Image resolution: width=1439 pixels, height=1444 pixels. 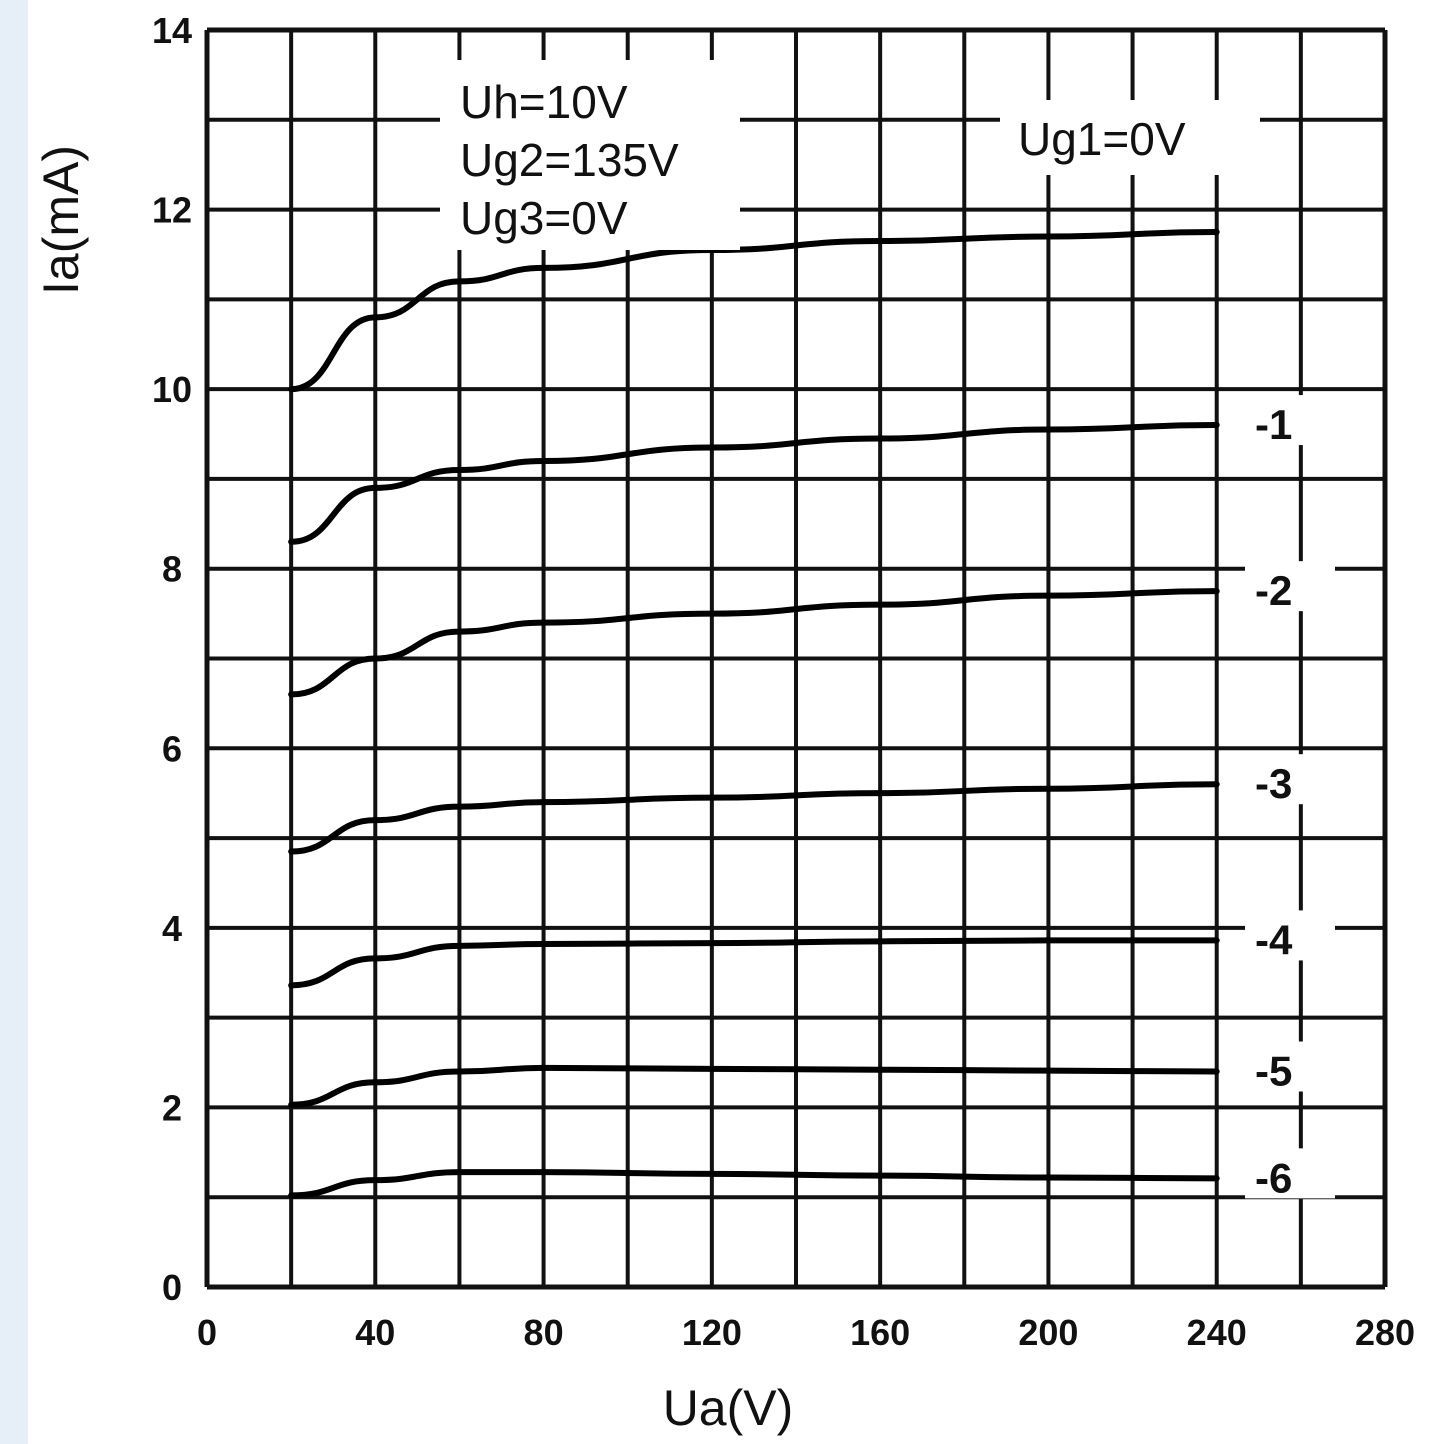 What do you see at coordinates (728, 1408) in the screenshot?
I see `x-axis-label: Ua(V)` at bounding box center [728, 1408].